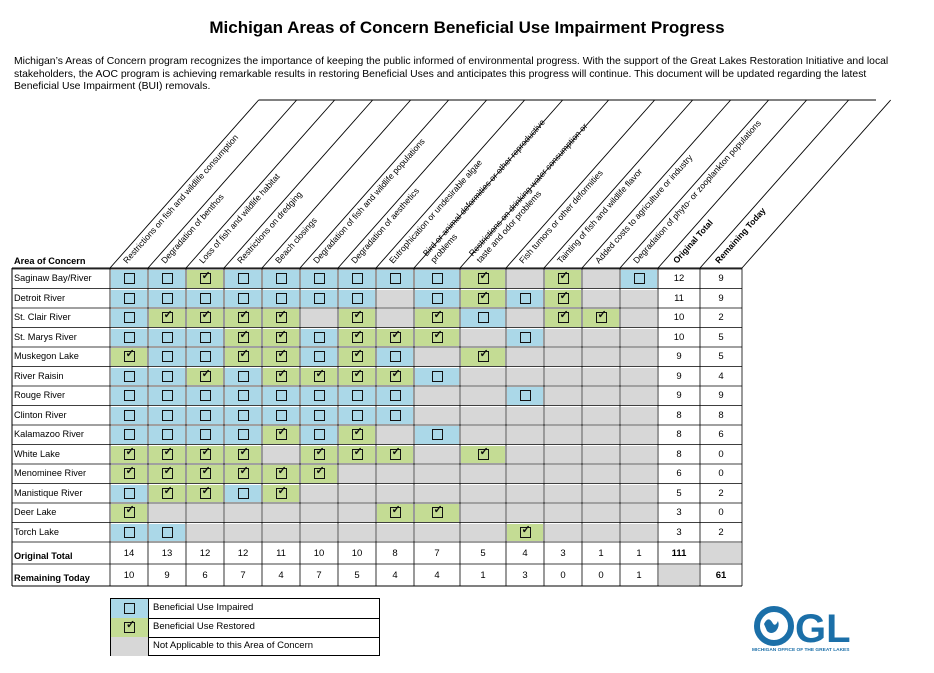 This screenshot has height=673, width=934. What do you see at coordinates (679, 278) in the screenshot?
I see `row-original-total: 12` at bounding box center [679, 278].